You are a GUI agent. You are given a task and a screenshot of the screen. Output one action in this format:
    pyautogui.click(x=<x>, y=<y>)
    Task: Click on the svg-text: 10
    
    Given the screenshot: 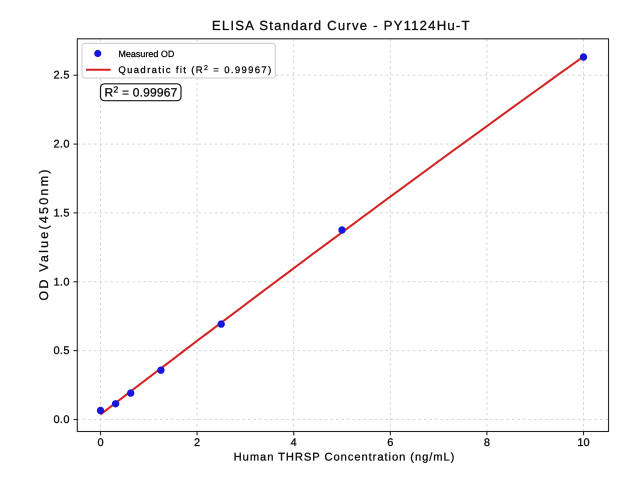 What is the action you would take?
    pyautogui.click(x=583, y=443)
    